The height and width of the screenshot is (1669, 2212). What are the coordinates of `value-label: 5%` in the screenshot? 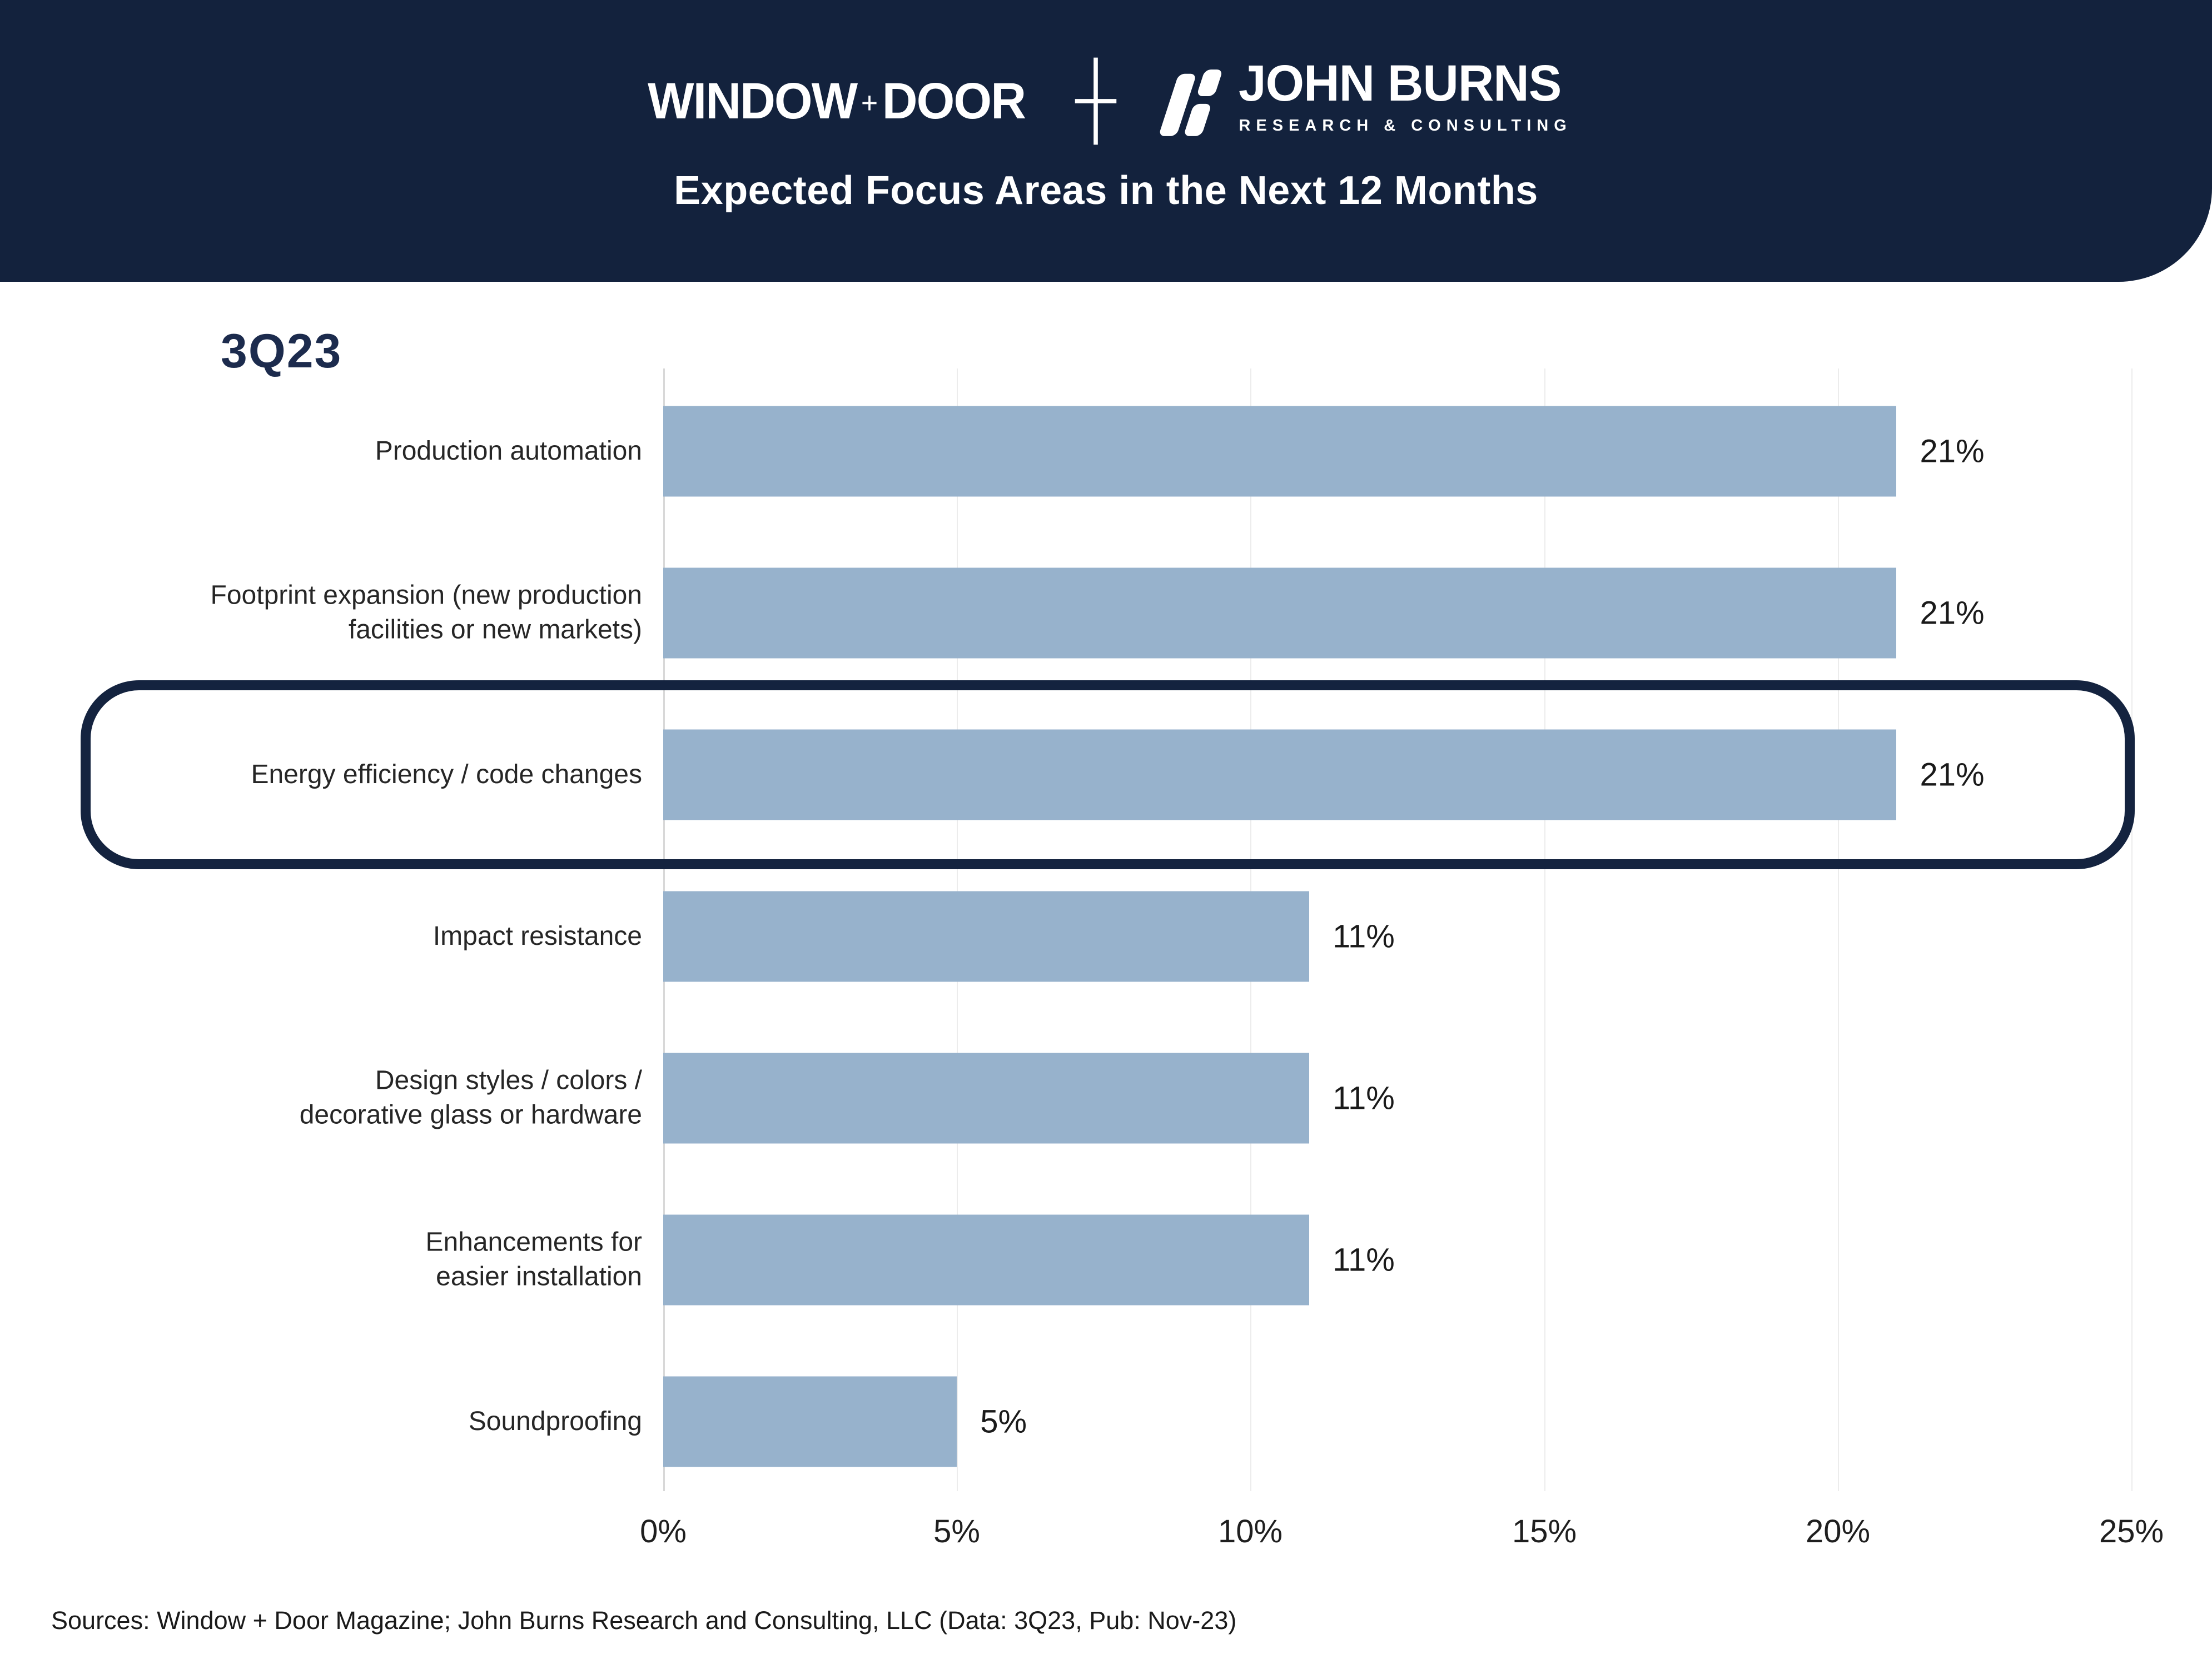 It's located at (1003, 1421).